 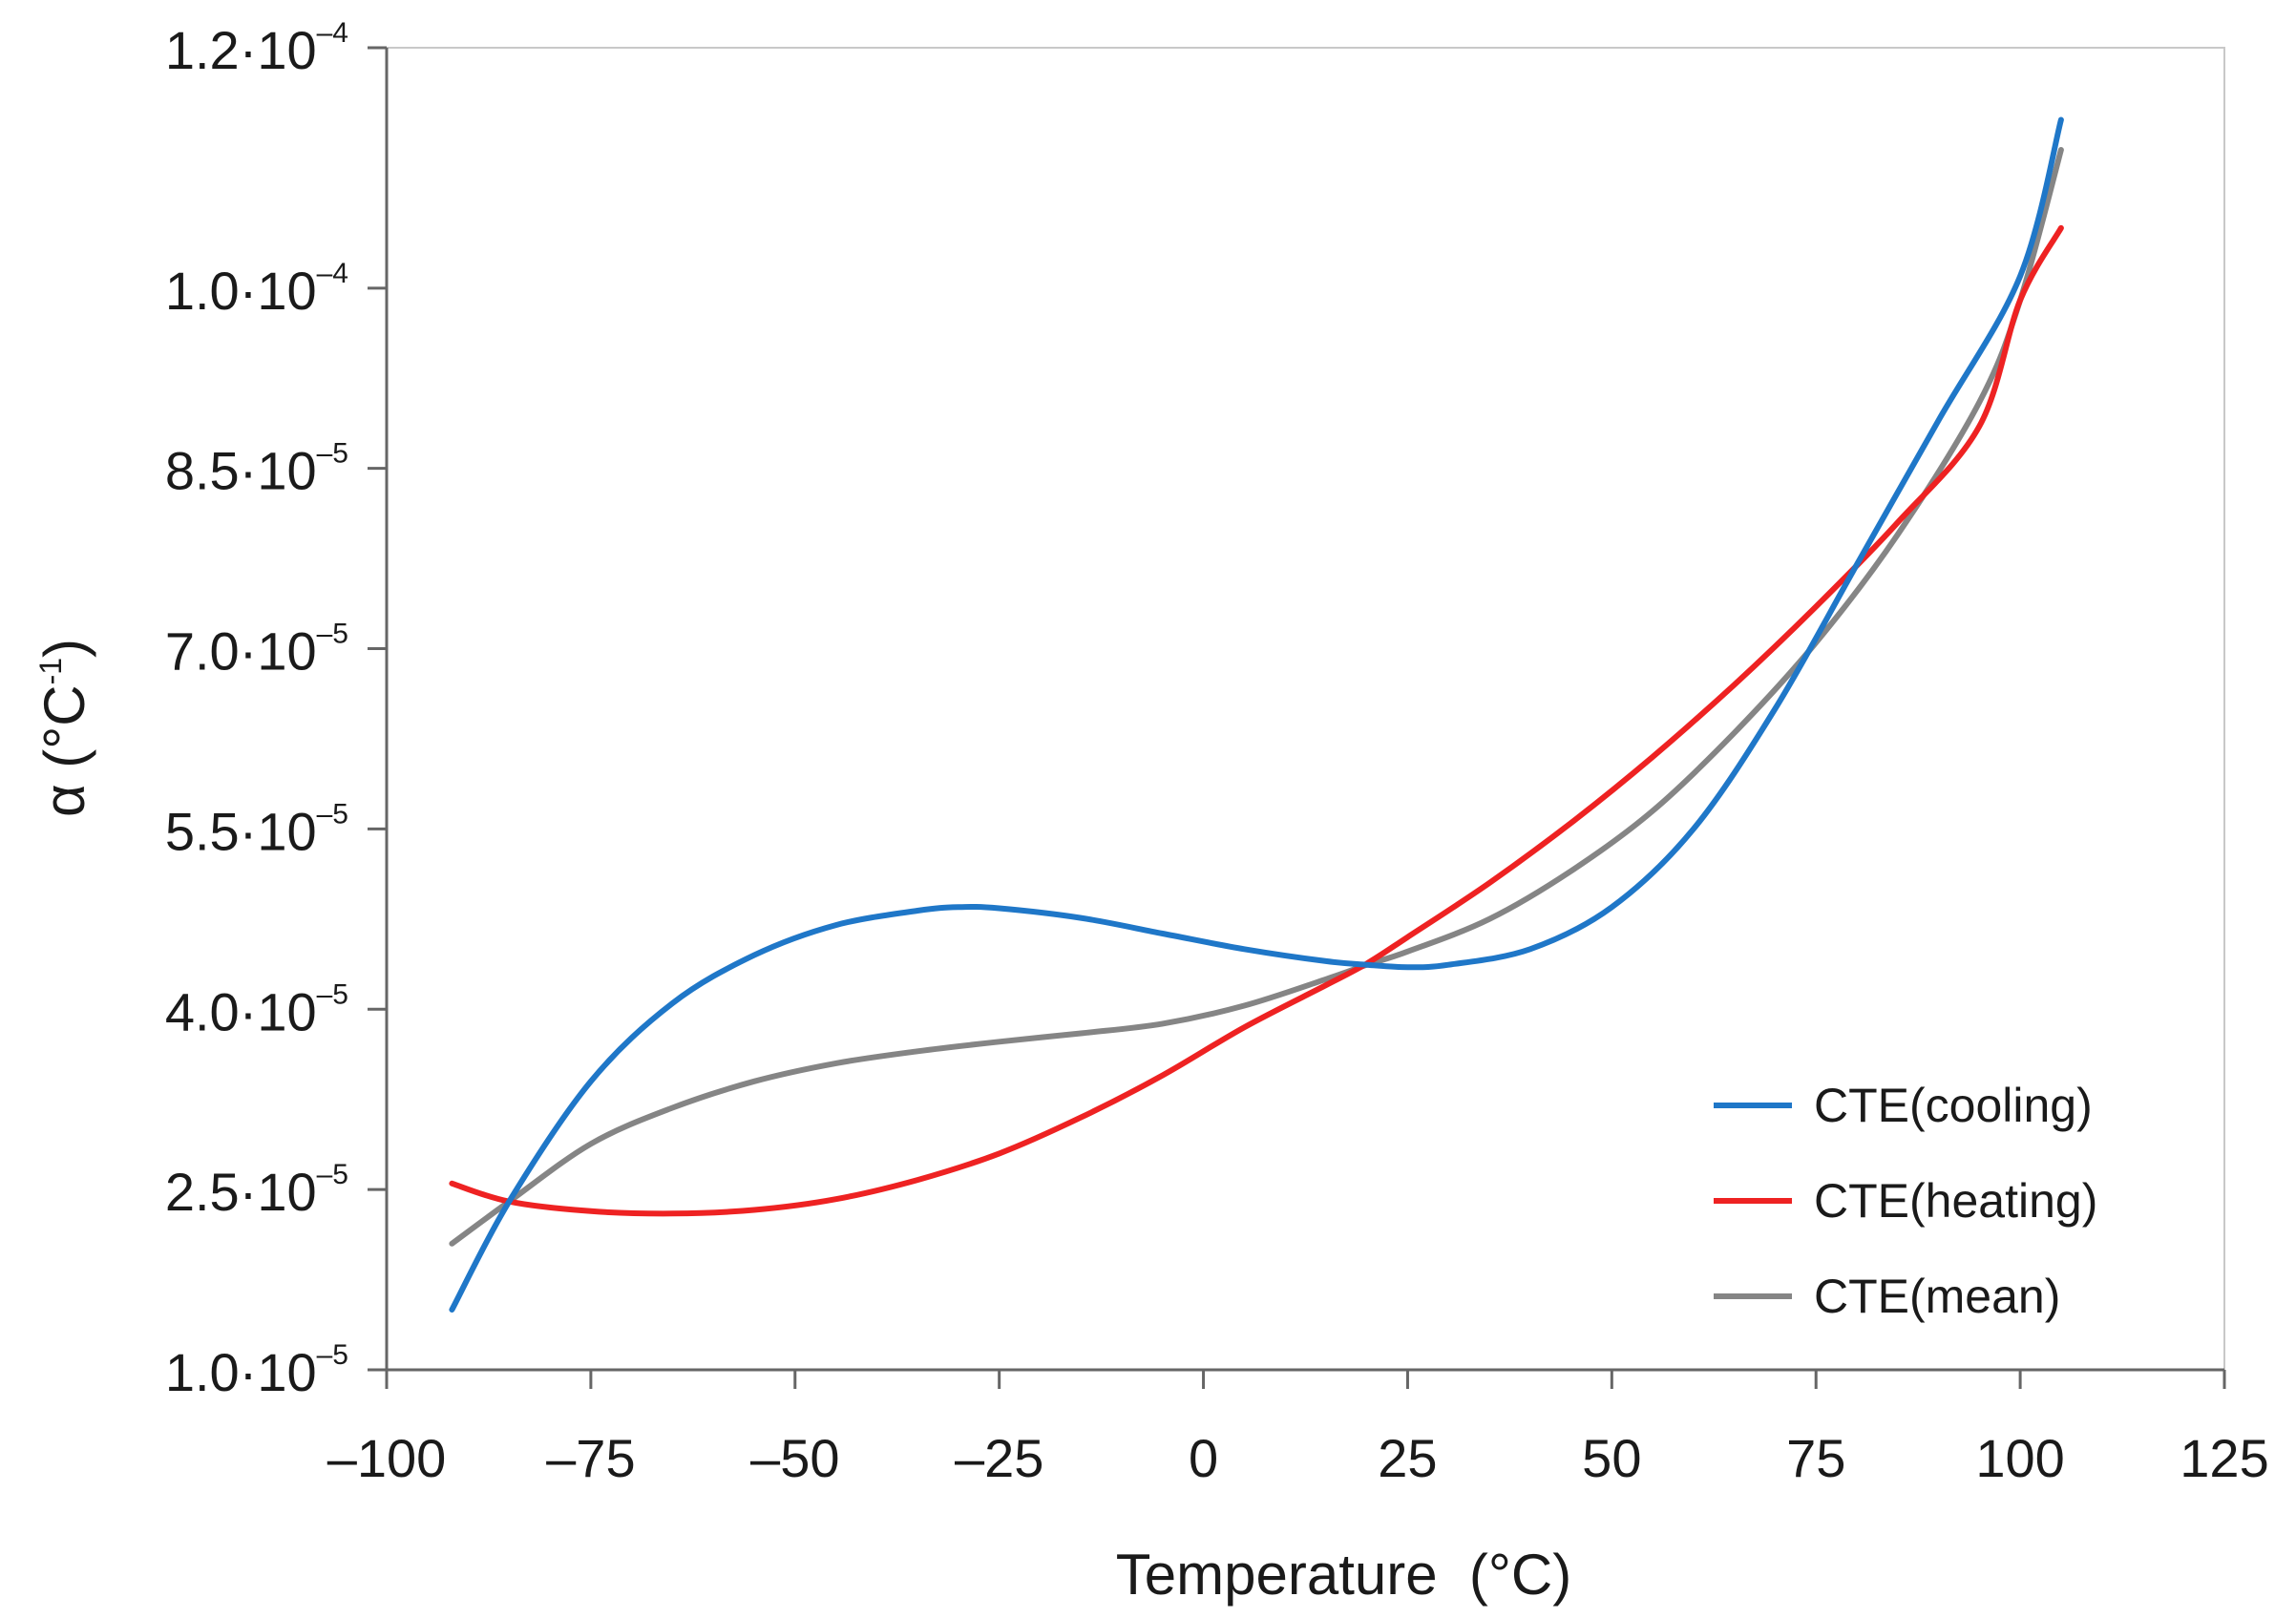 I want to click on legend-label-cte-mean: CTE(mean), so click(x=1937, y=1296).